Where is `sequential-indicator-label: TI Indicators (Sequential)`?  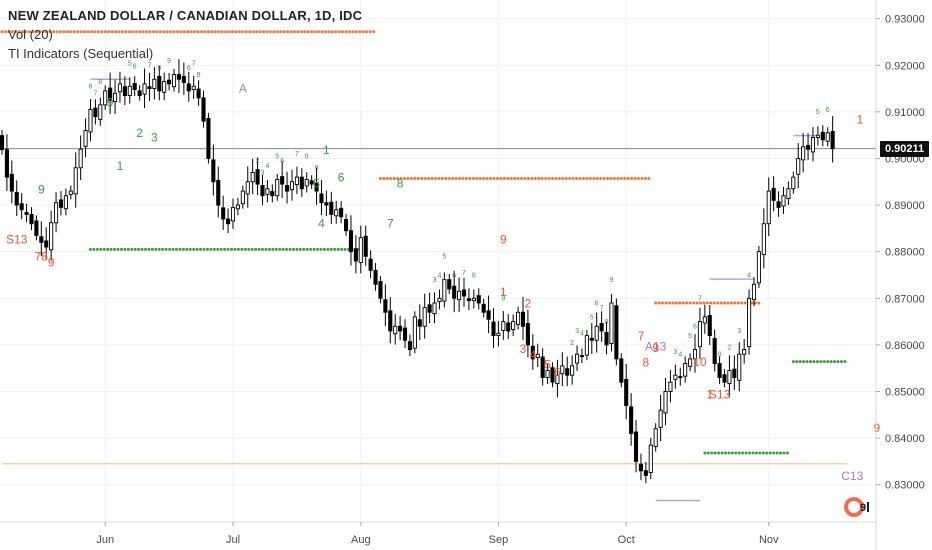 sequential-indicator-label: TI Indicators (Sequential) is located at coordinates (81, 53).